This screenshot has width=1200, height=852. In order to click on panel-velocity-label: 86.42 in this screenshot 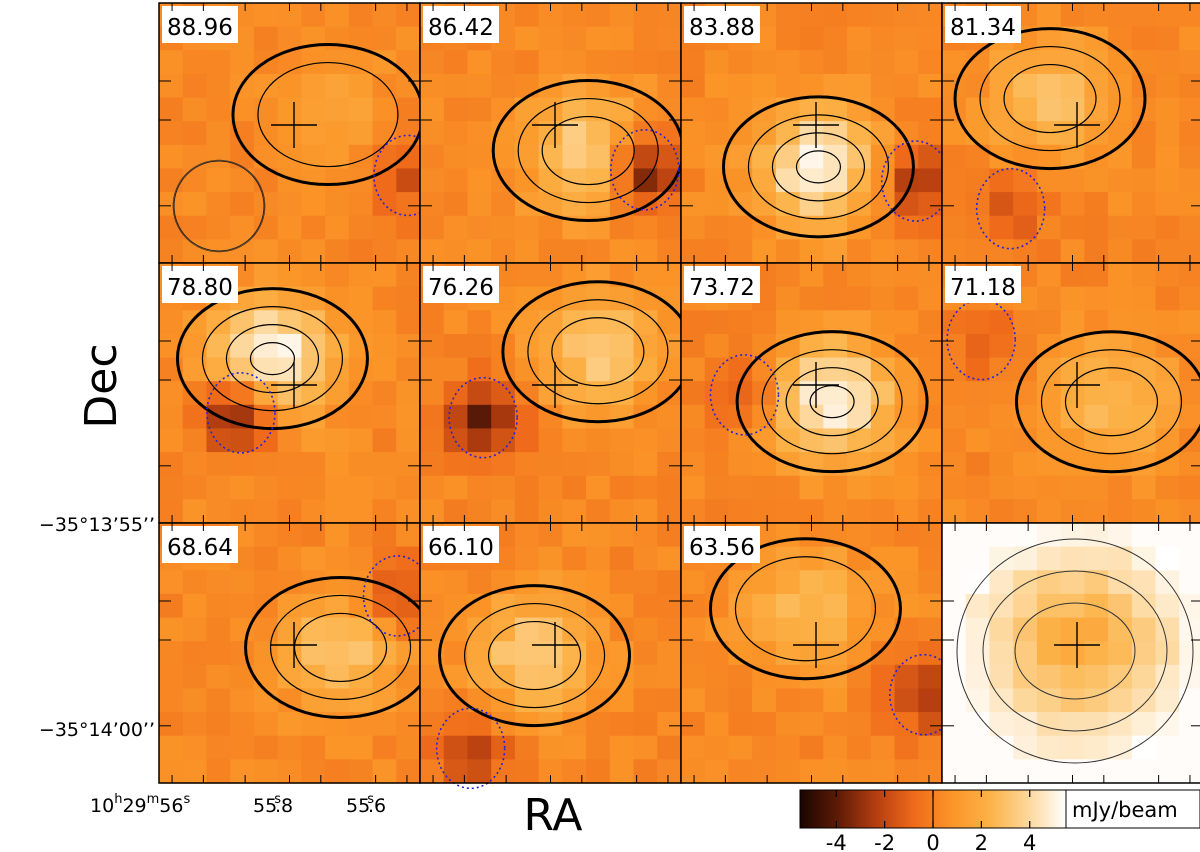, I will do `click(461, 28)`.